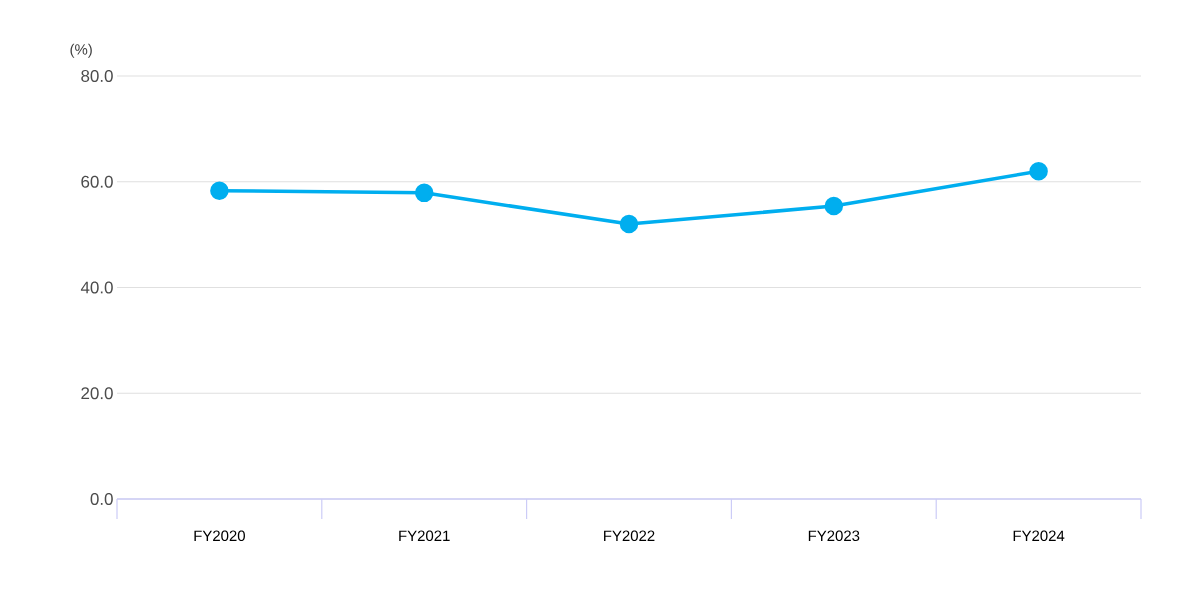 The width and height of the screenshot is (1182, 606). What do you see at coordinates (629, 536) in the screenshot?
I see `x-tick-label: FY2022` at bounding box center [629, 536].